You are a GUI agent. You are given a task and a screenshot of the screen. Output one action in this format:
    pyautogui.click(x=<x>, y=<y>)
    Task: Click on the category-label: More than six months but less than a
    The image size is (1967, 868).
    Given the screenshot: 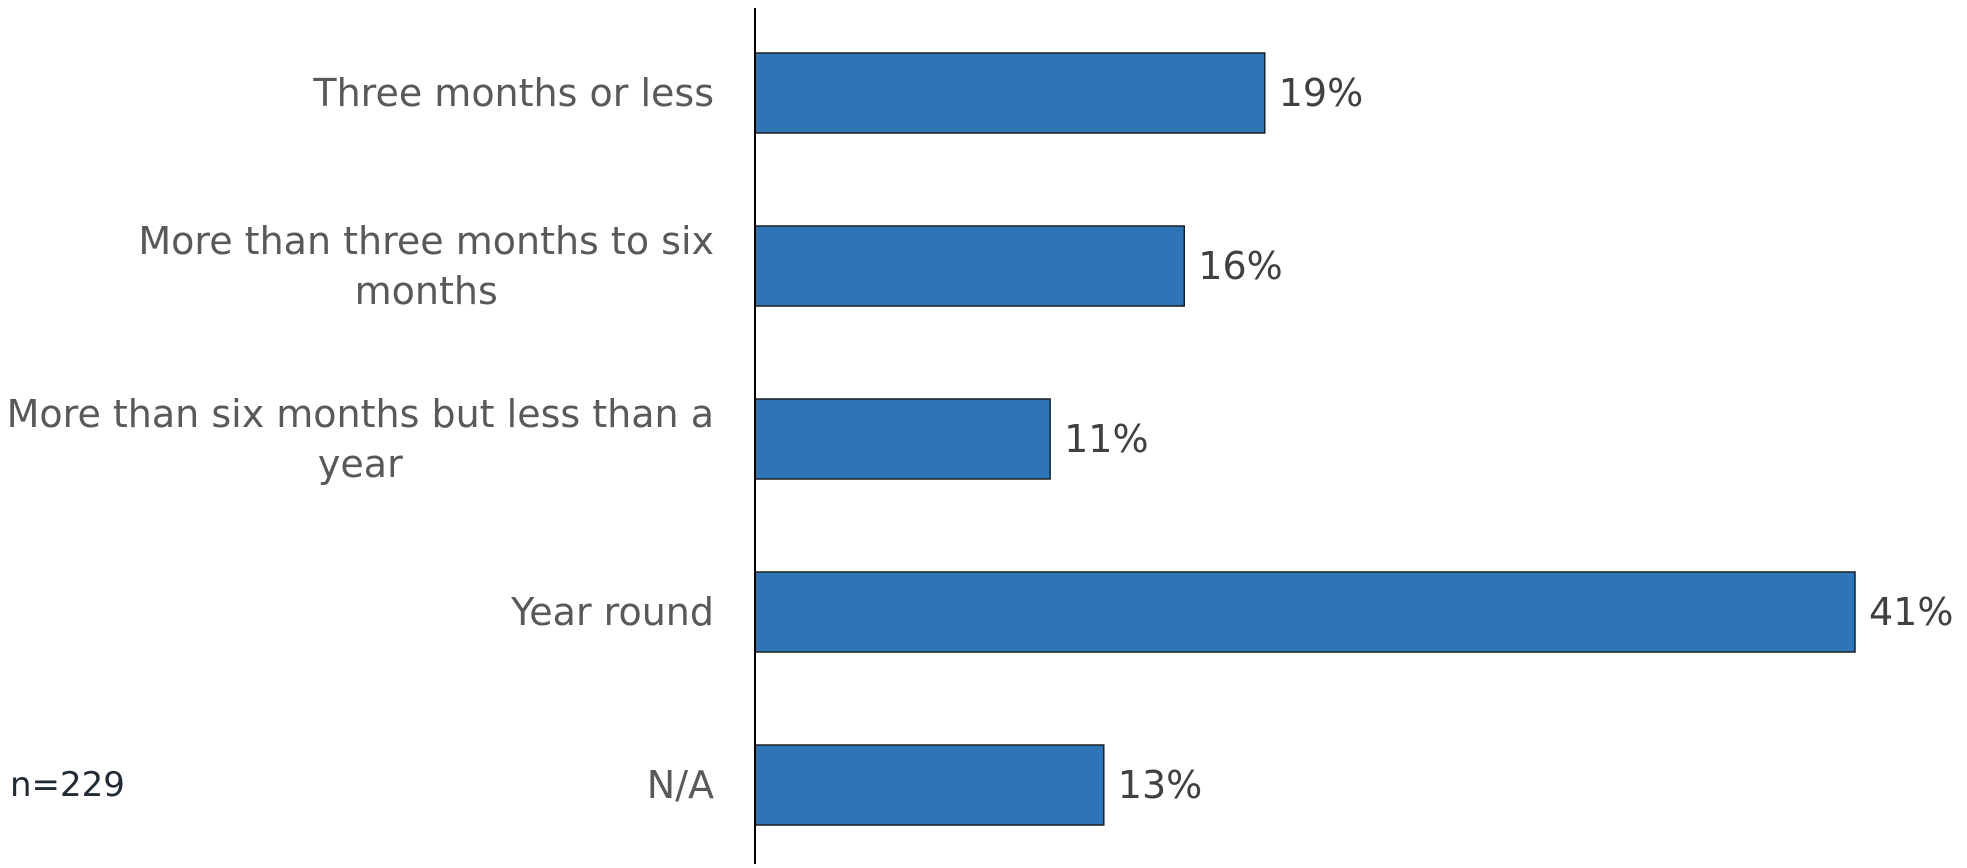 What is the action you would take?
    pyautogui.click(x=360, y=414)
    